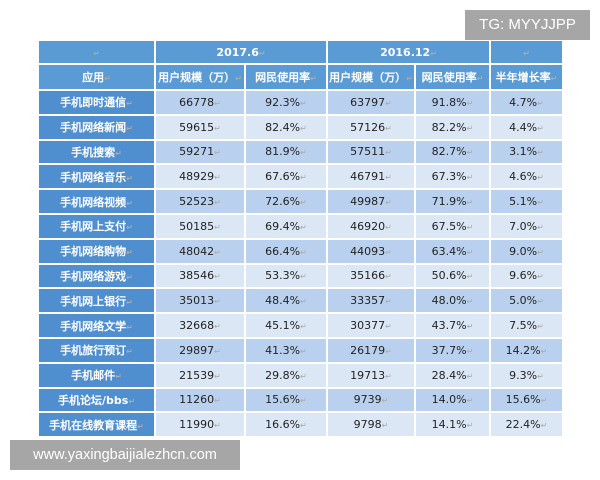 The image size is (600, 480). What do you see at coordinates (200, 102) in the screenshot?
I see `users-2017-cell: 66778` at bounding box center [200, 102].